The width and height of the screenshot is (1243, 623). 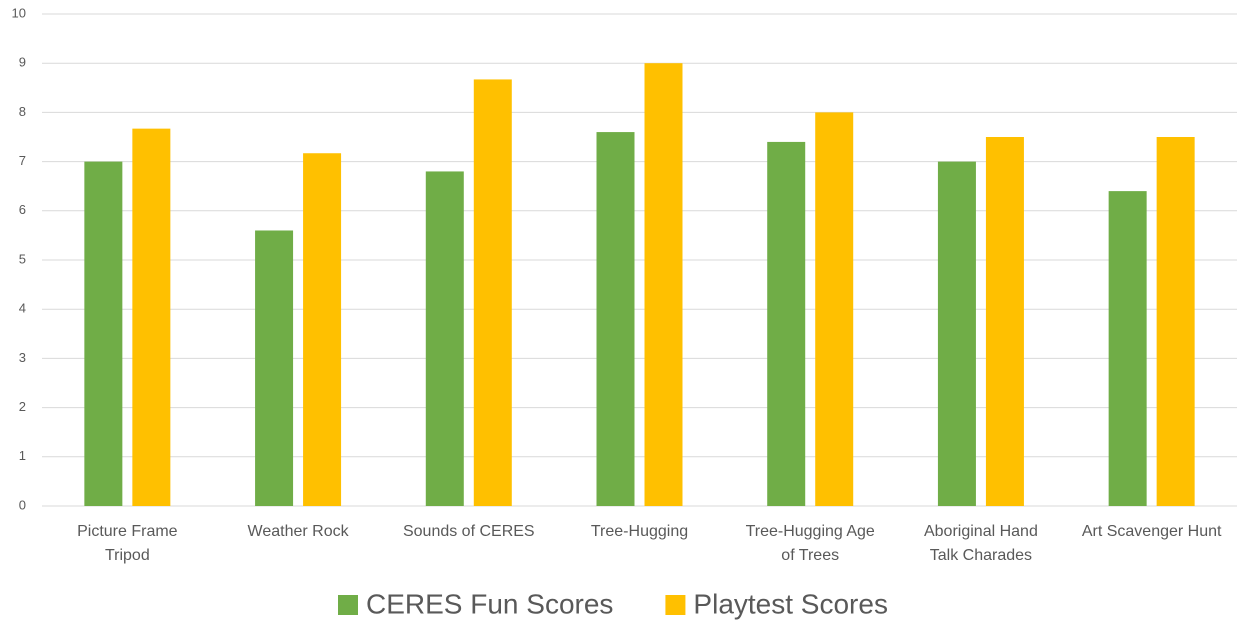 What do you see at coordinates (810, 543) in the screenshot?
I see `x-tick-label: Tree-Hugging Age of Trees` at bounding box center [810, 543].